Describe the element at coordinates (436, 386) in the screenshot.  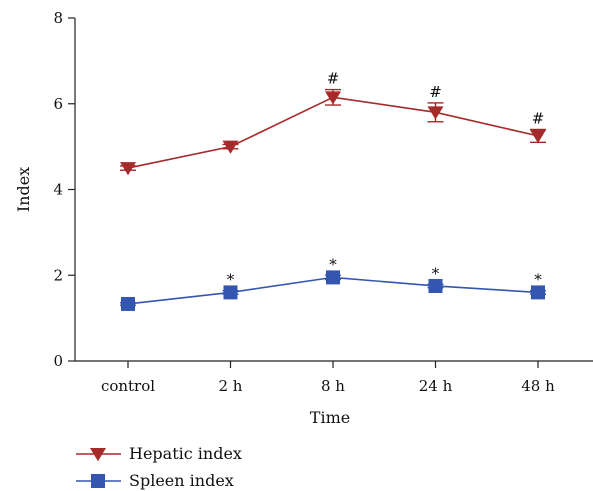
I see `x-tick-label: 24 h` at that location.